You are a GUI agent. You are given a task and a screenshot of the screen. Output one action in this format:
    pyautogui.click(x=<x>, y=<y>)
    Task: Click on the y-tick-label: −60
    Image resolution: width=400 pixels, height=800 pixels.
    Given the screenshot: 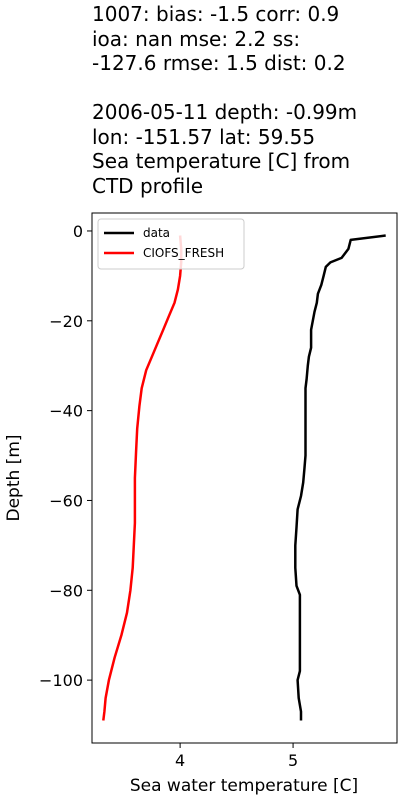 What is the action you would take?
    pyautogui.click(x=66, y=500)
    